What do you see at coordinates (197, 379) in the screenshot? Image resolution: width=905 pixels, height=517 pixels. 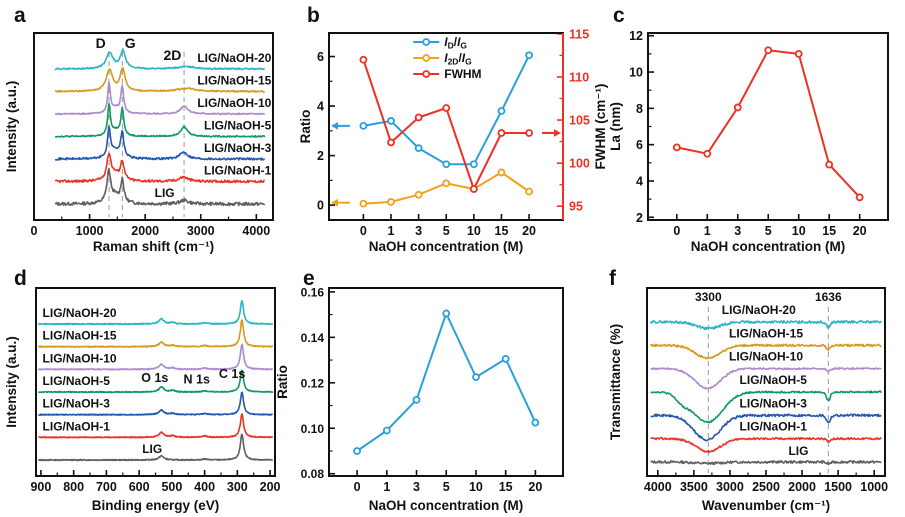 I see `annotation: N 1s` at bounding box center [197, 379].